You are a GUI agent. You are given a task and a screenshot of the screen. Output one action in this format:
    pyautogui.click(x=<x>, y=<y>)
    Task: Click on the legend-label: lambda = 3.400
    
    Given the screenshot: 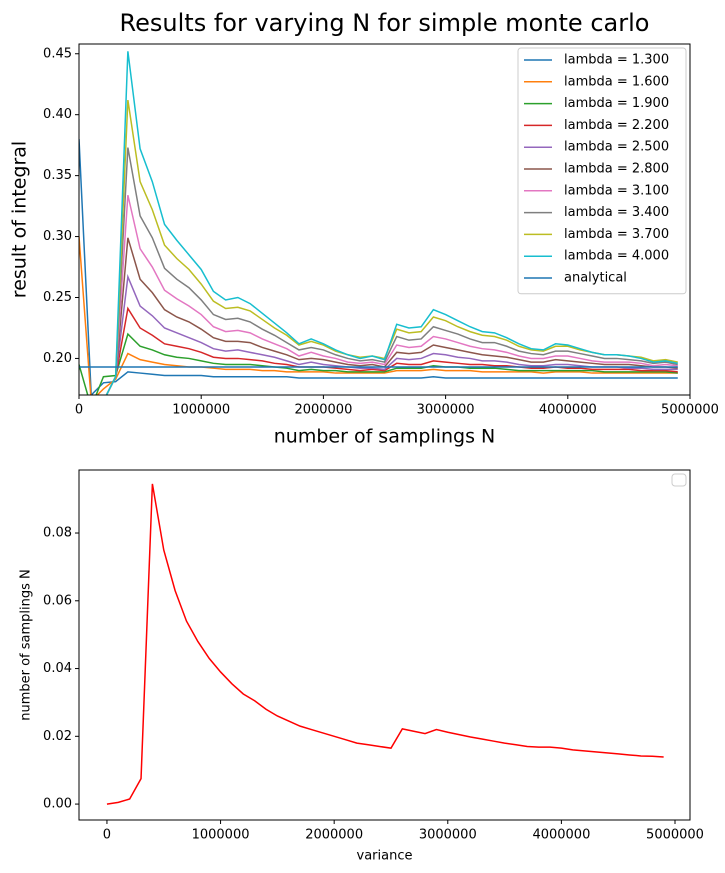 What is the action you would take?
    pyautogui.click(x=616, y=212)
    